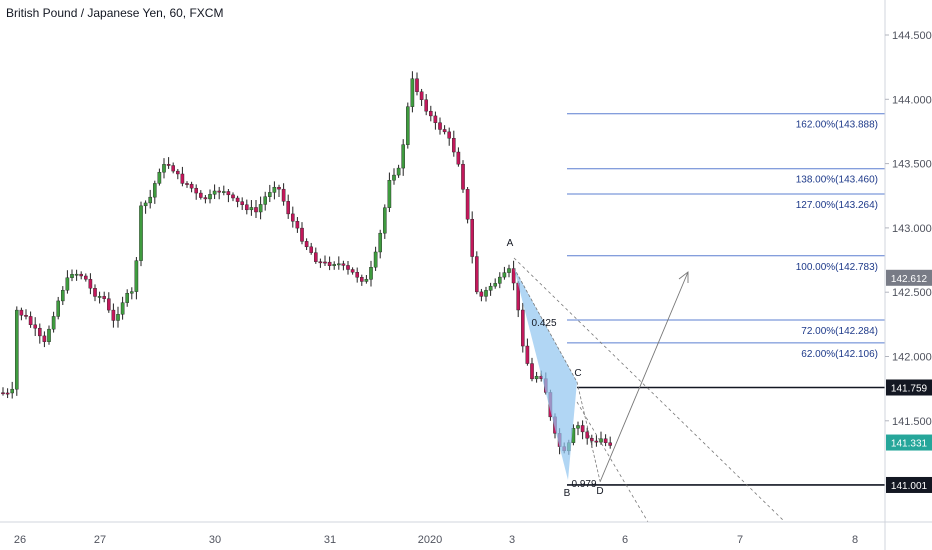 The image size is (932, 550). I want to click on fib-level-label: 62.00%(142.106), so click(839, 354).